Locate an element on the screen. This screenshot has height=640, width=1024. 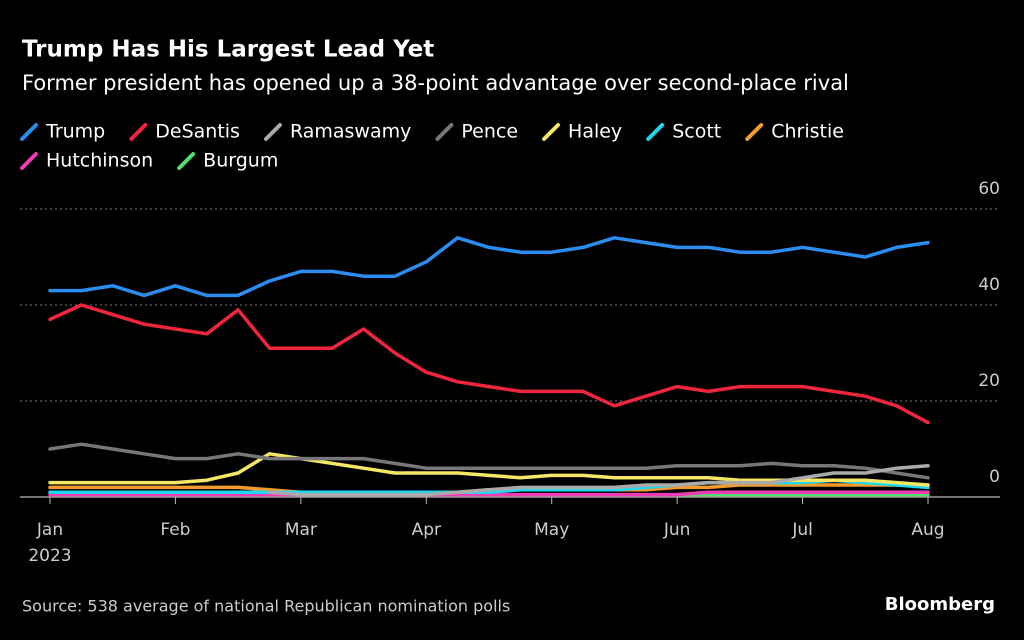
year-label: 2023 is located at coordinates (49, 556).